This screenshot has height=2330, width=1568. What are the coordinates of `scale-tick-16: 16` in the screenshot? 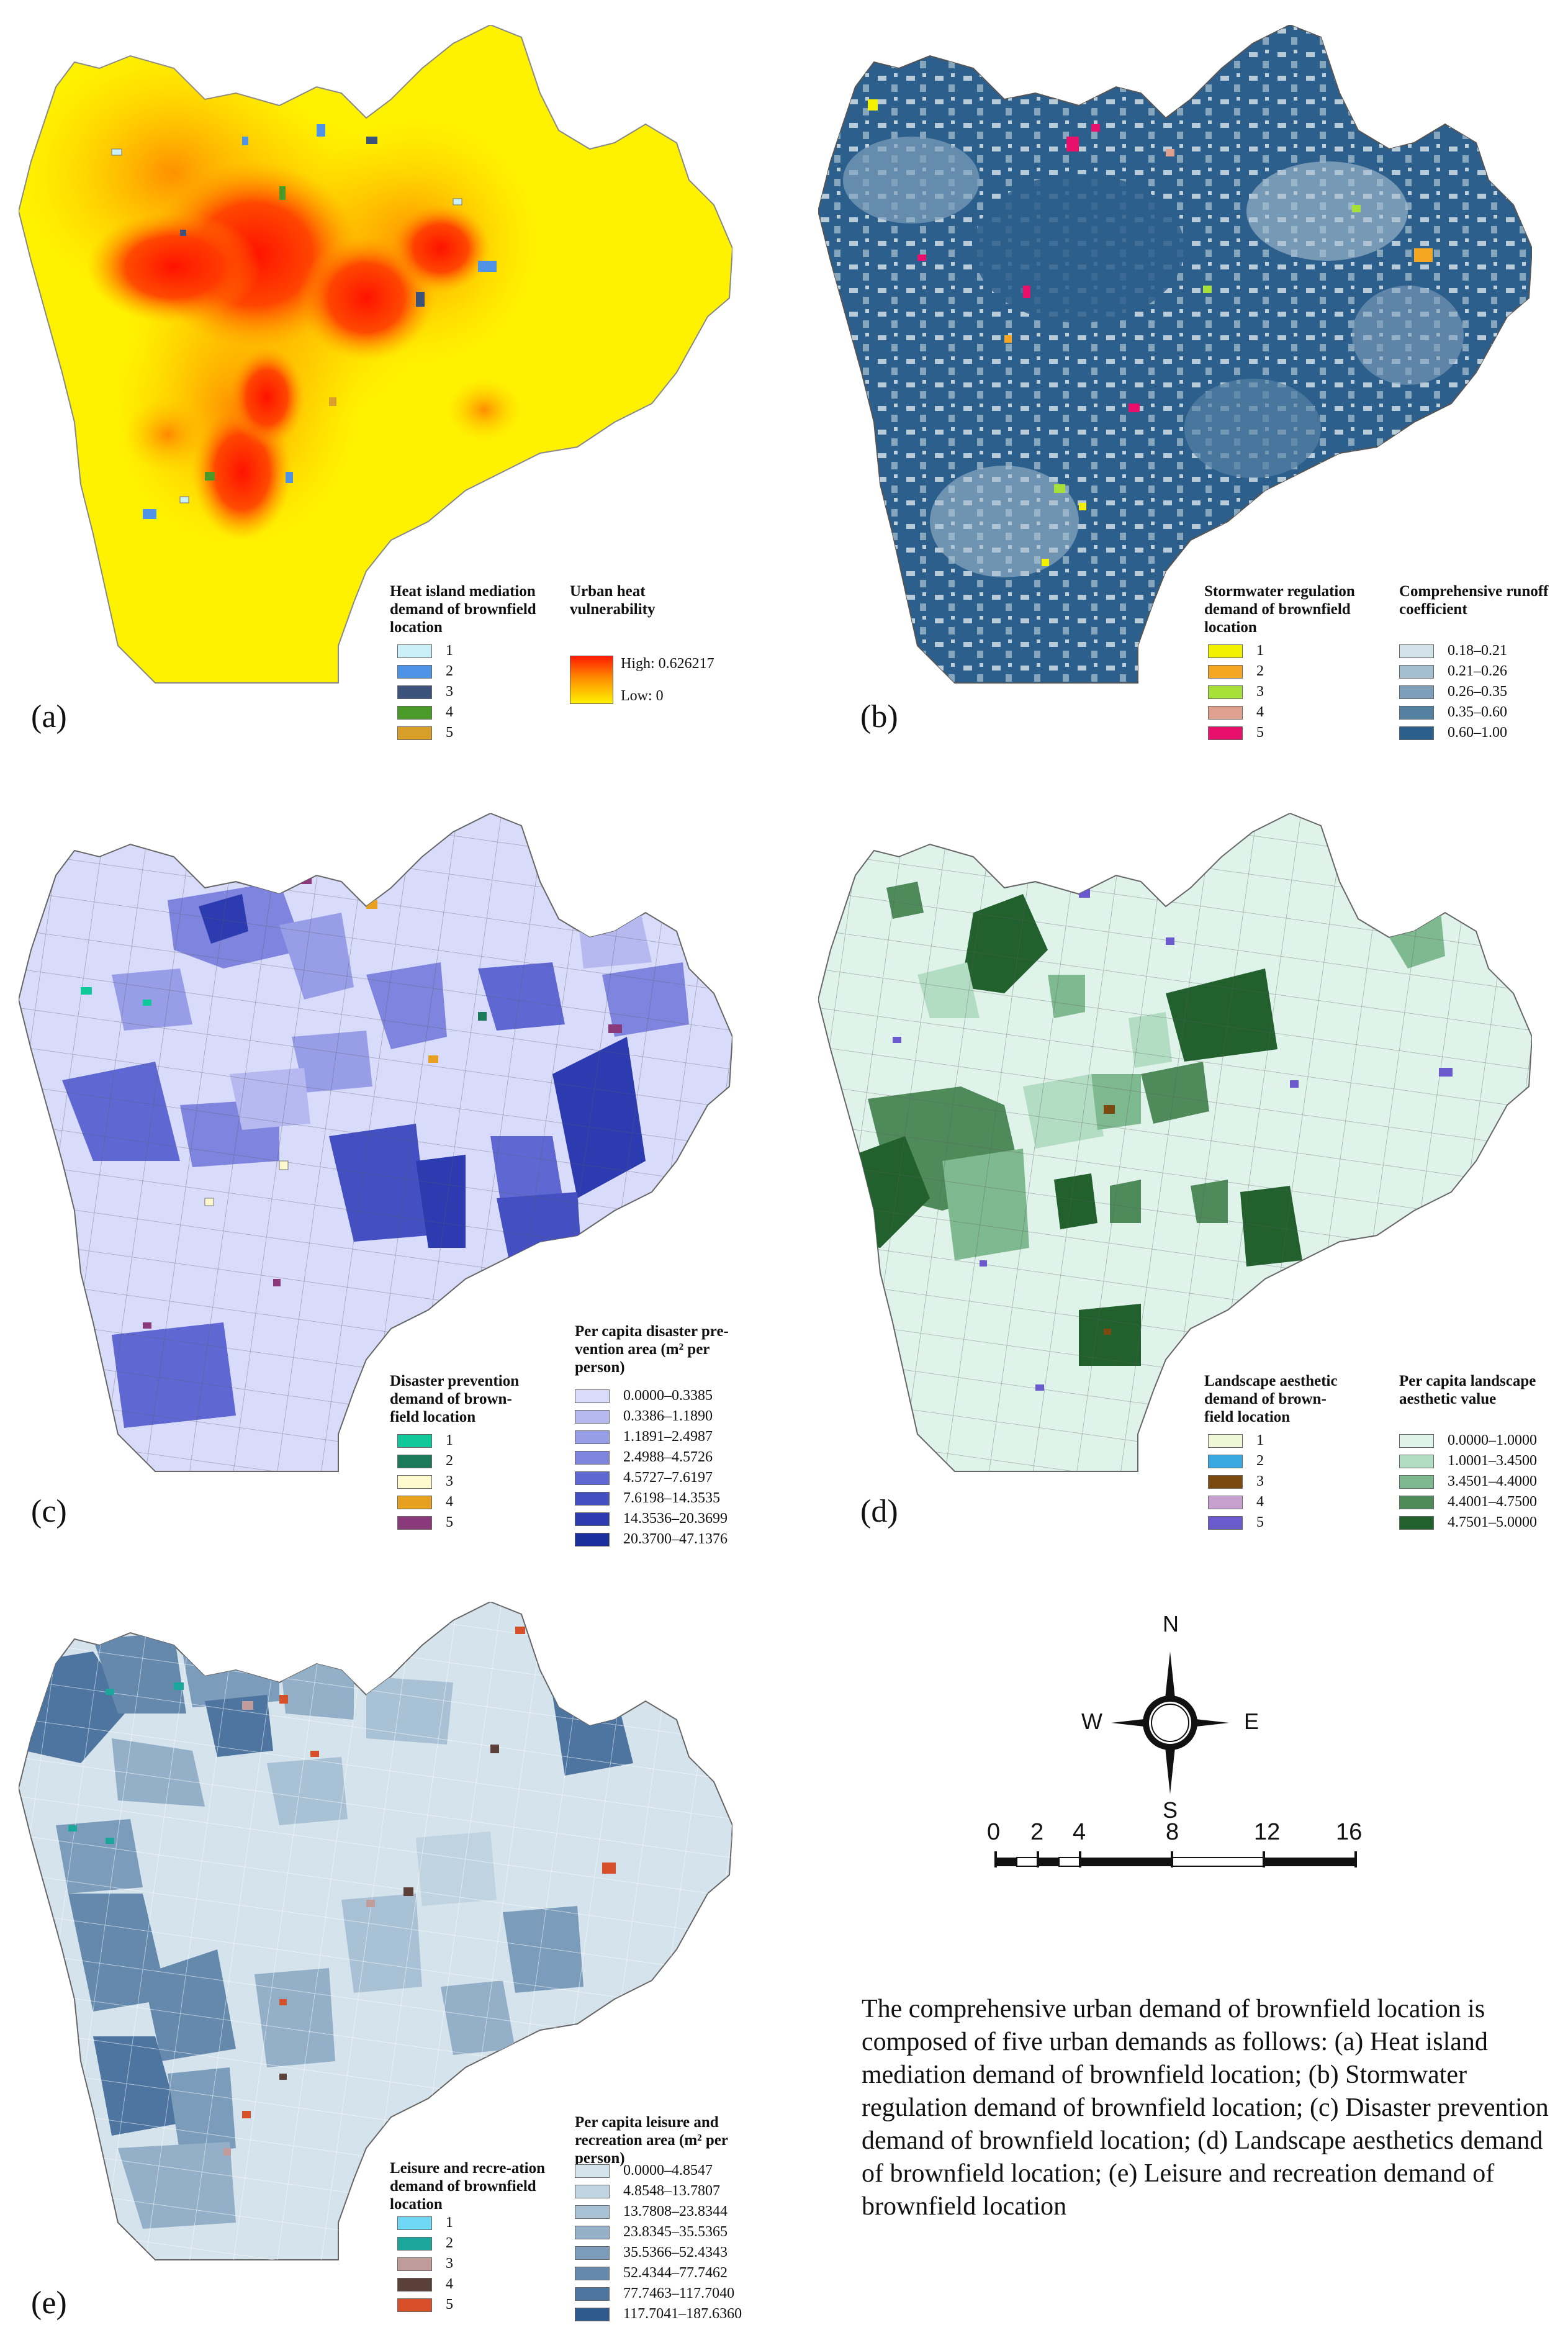 It's located at (1349, 1832).